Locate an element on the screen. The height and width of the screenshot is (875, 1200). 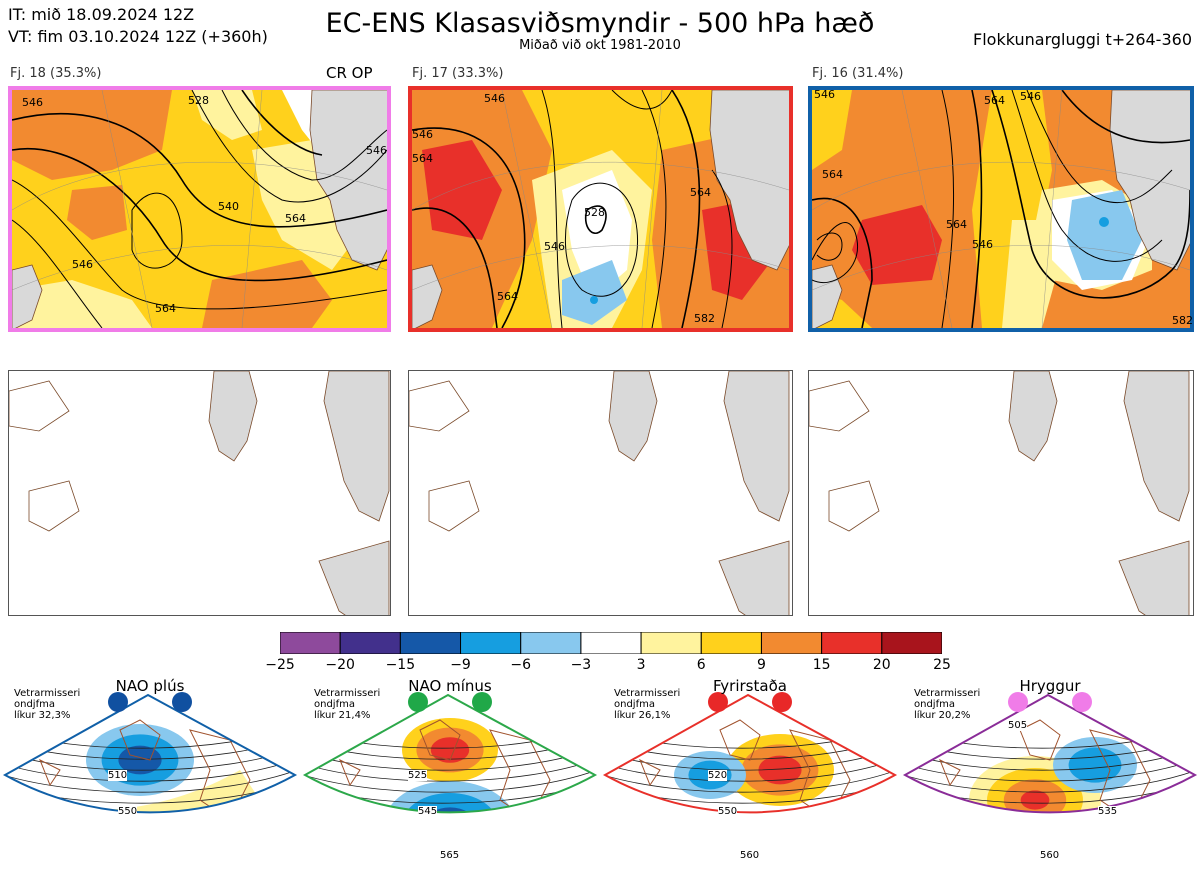
regime-contour-label: 505 is located at coordinates (1018, 725).